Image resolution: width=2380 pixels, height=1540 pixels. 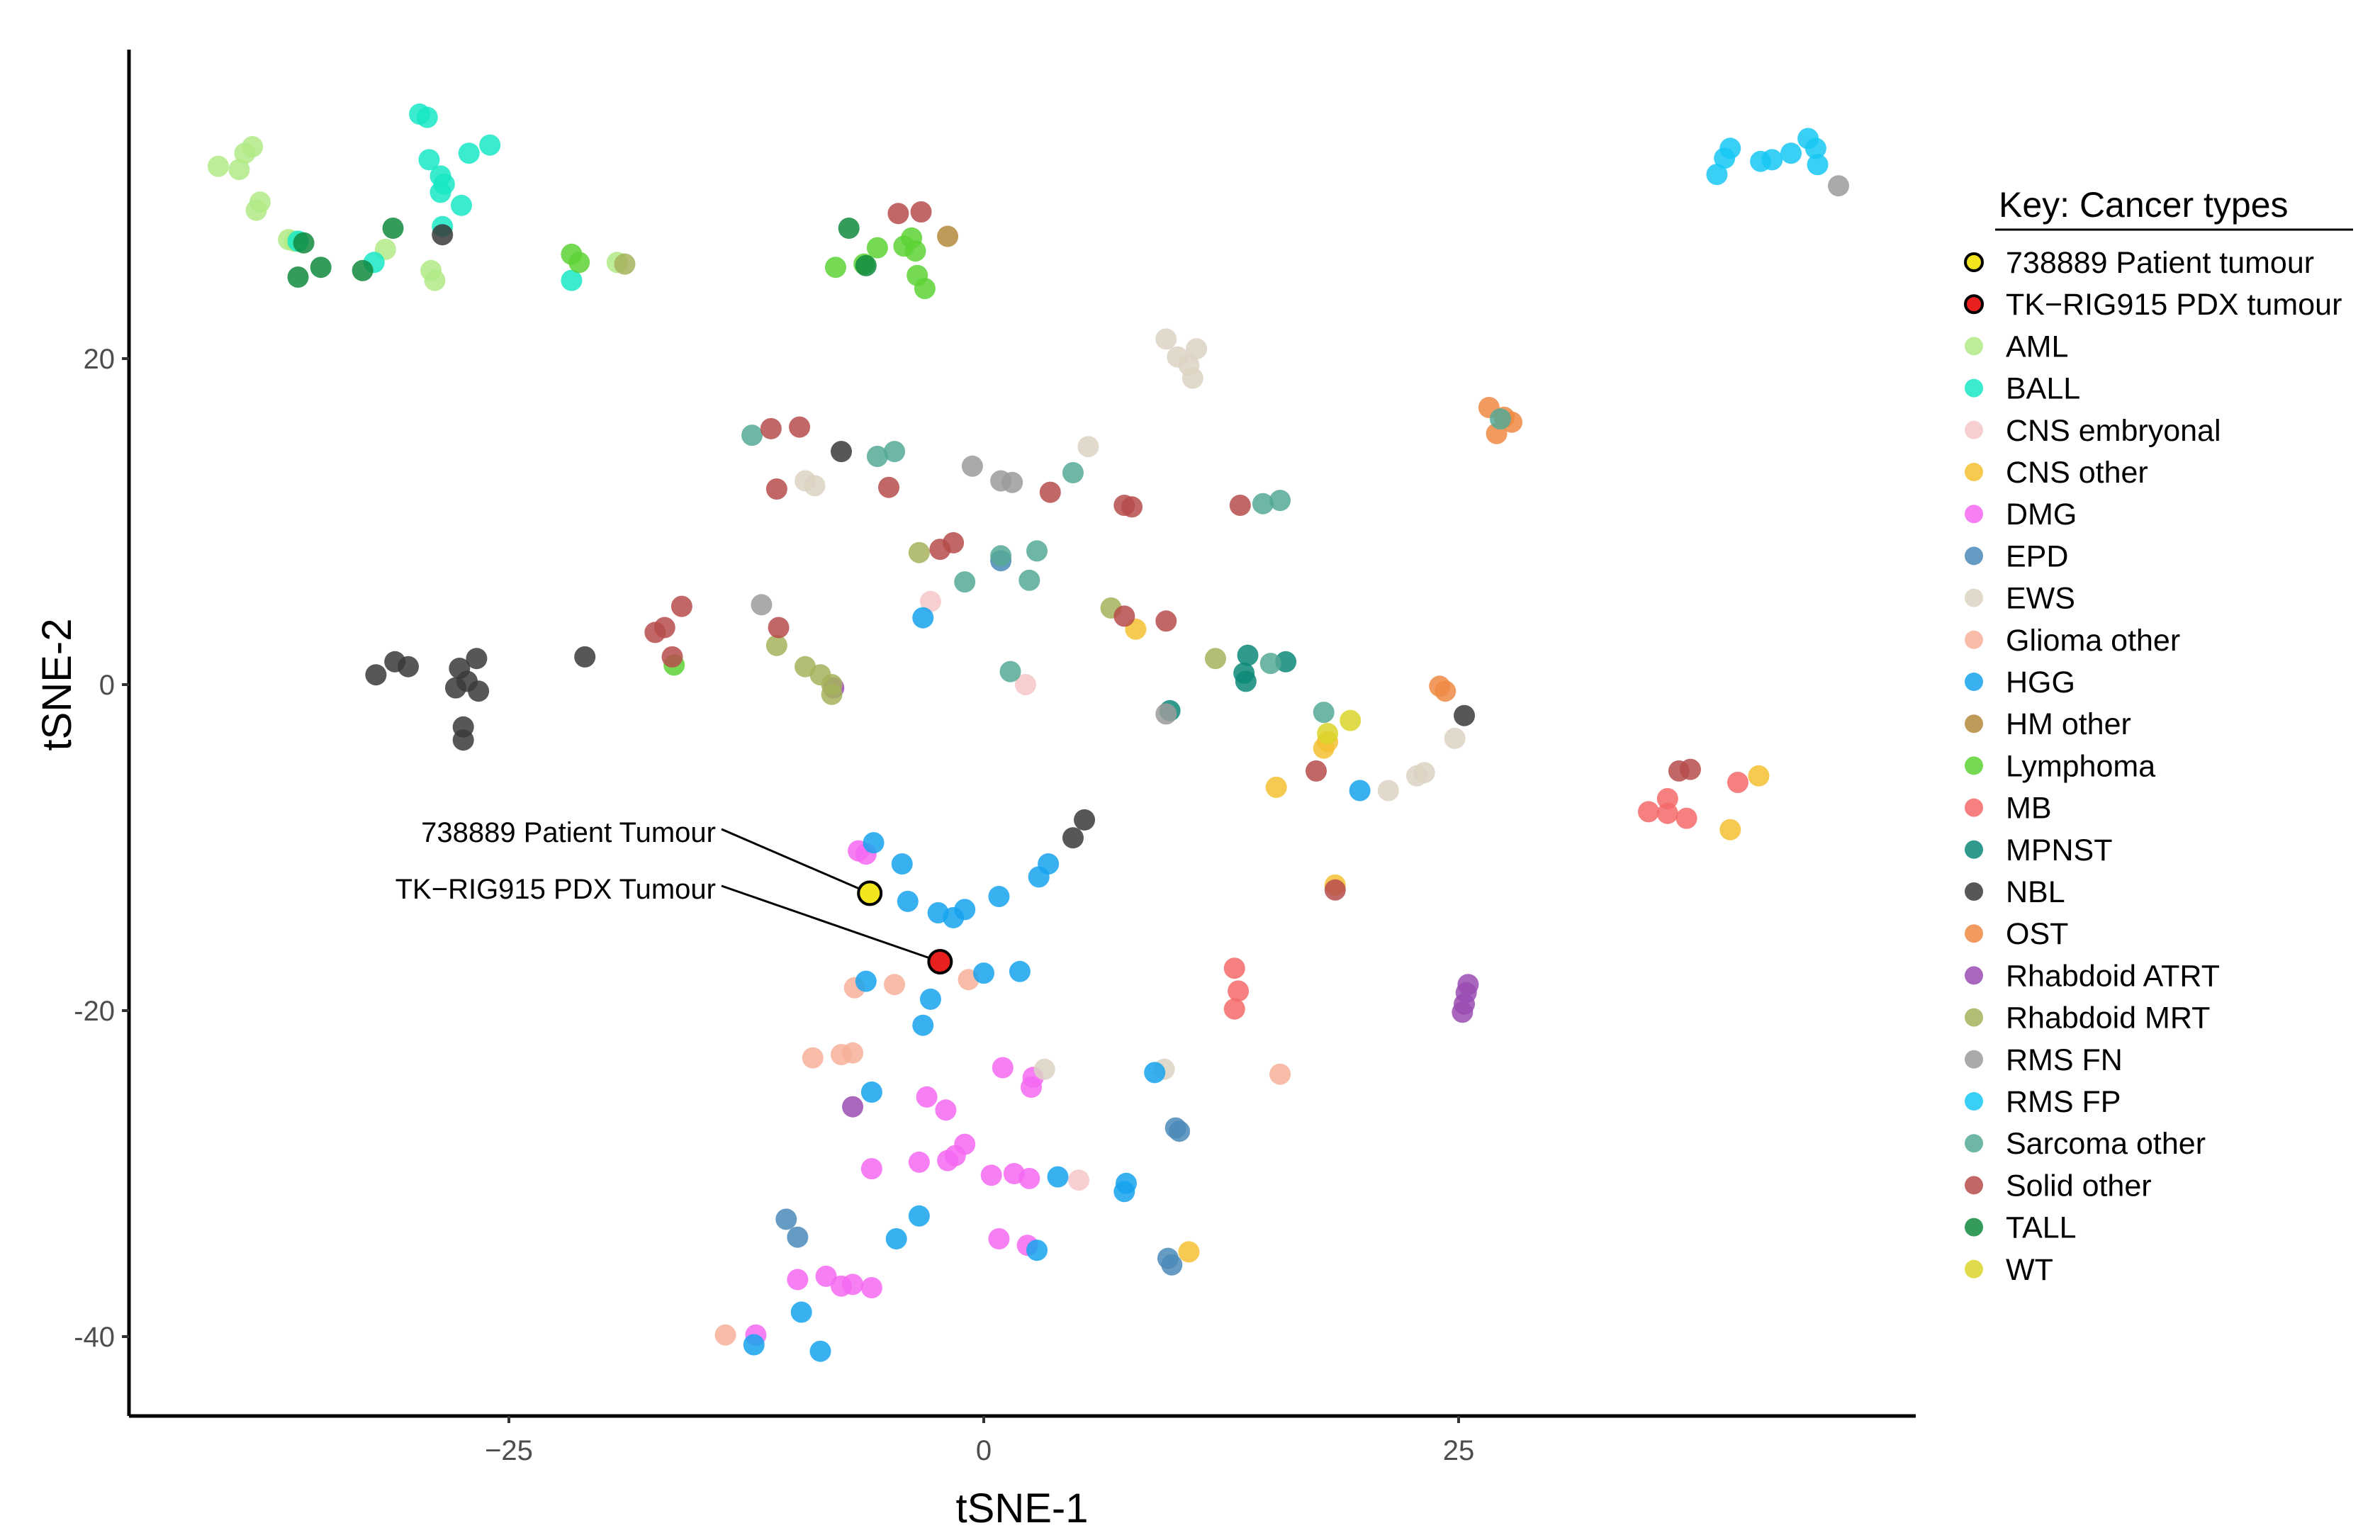 I want to click on y-ticks: 20 0 -20 -40, so click(x=102, y=849).